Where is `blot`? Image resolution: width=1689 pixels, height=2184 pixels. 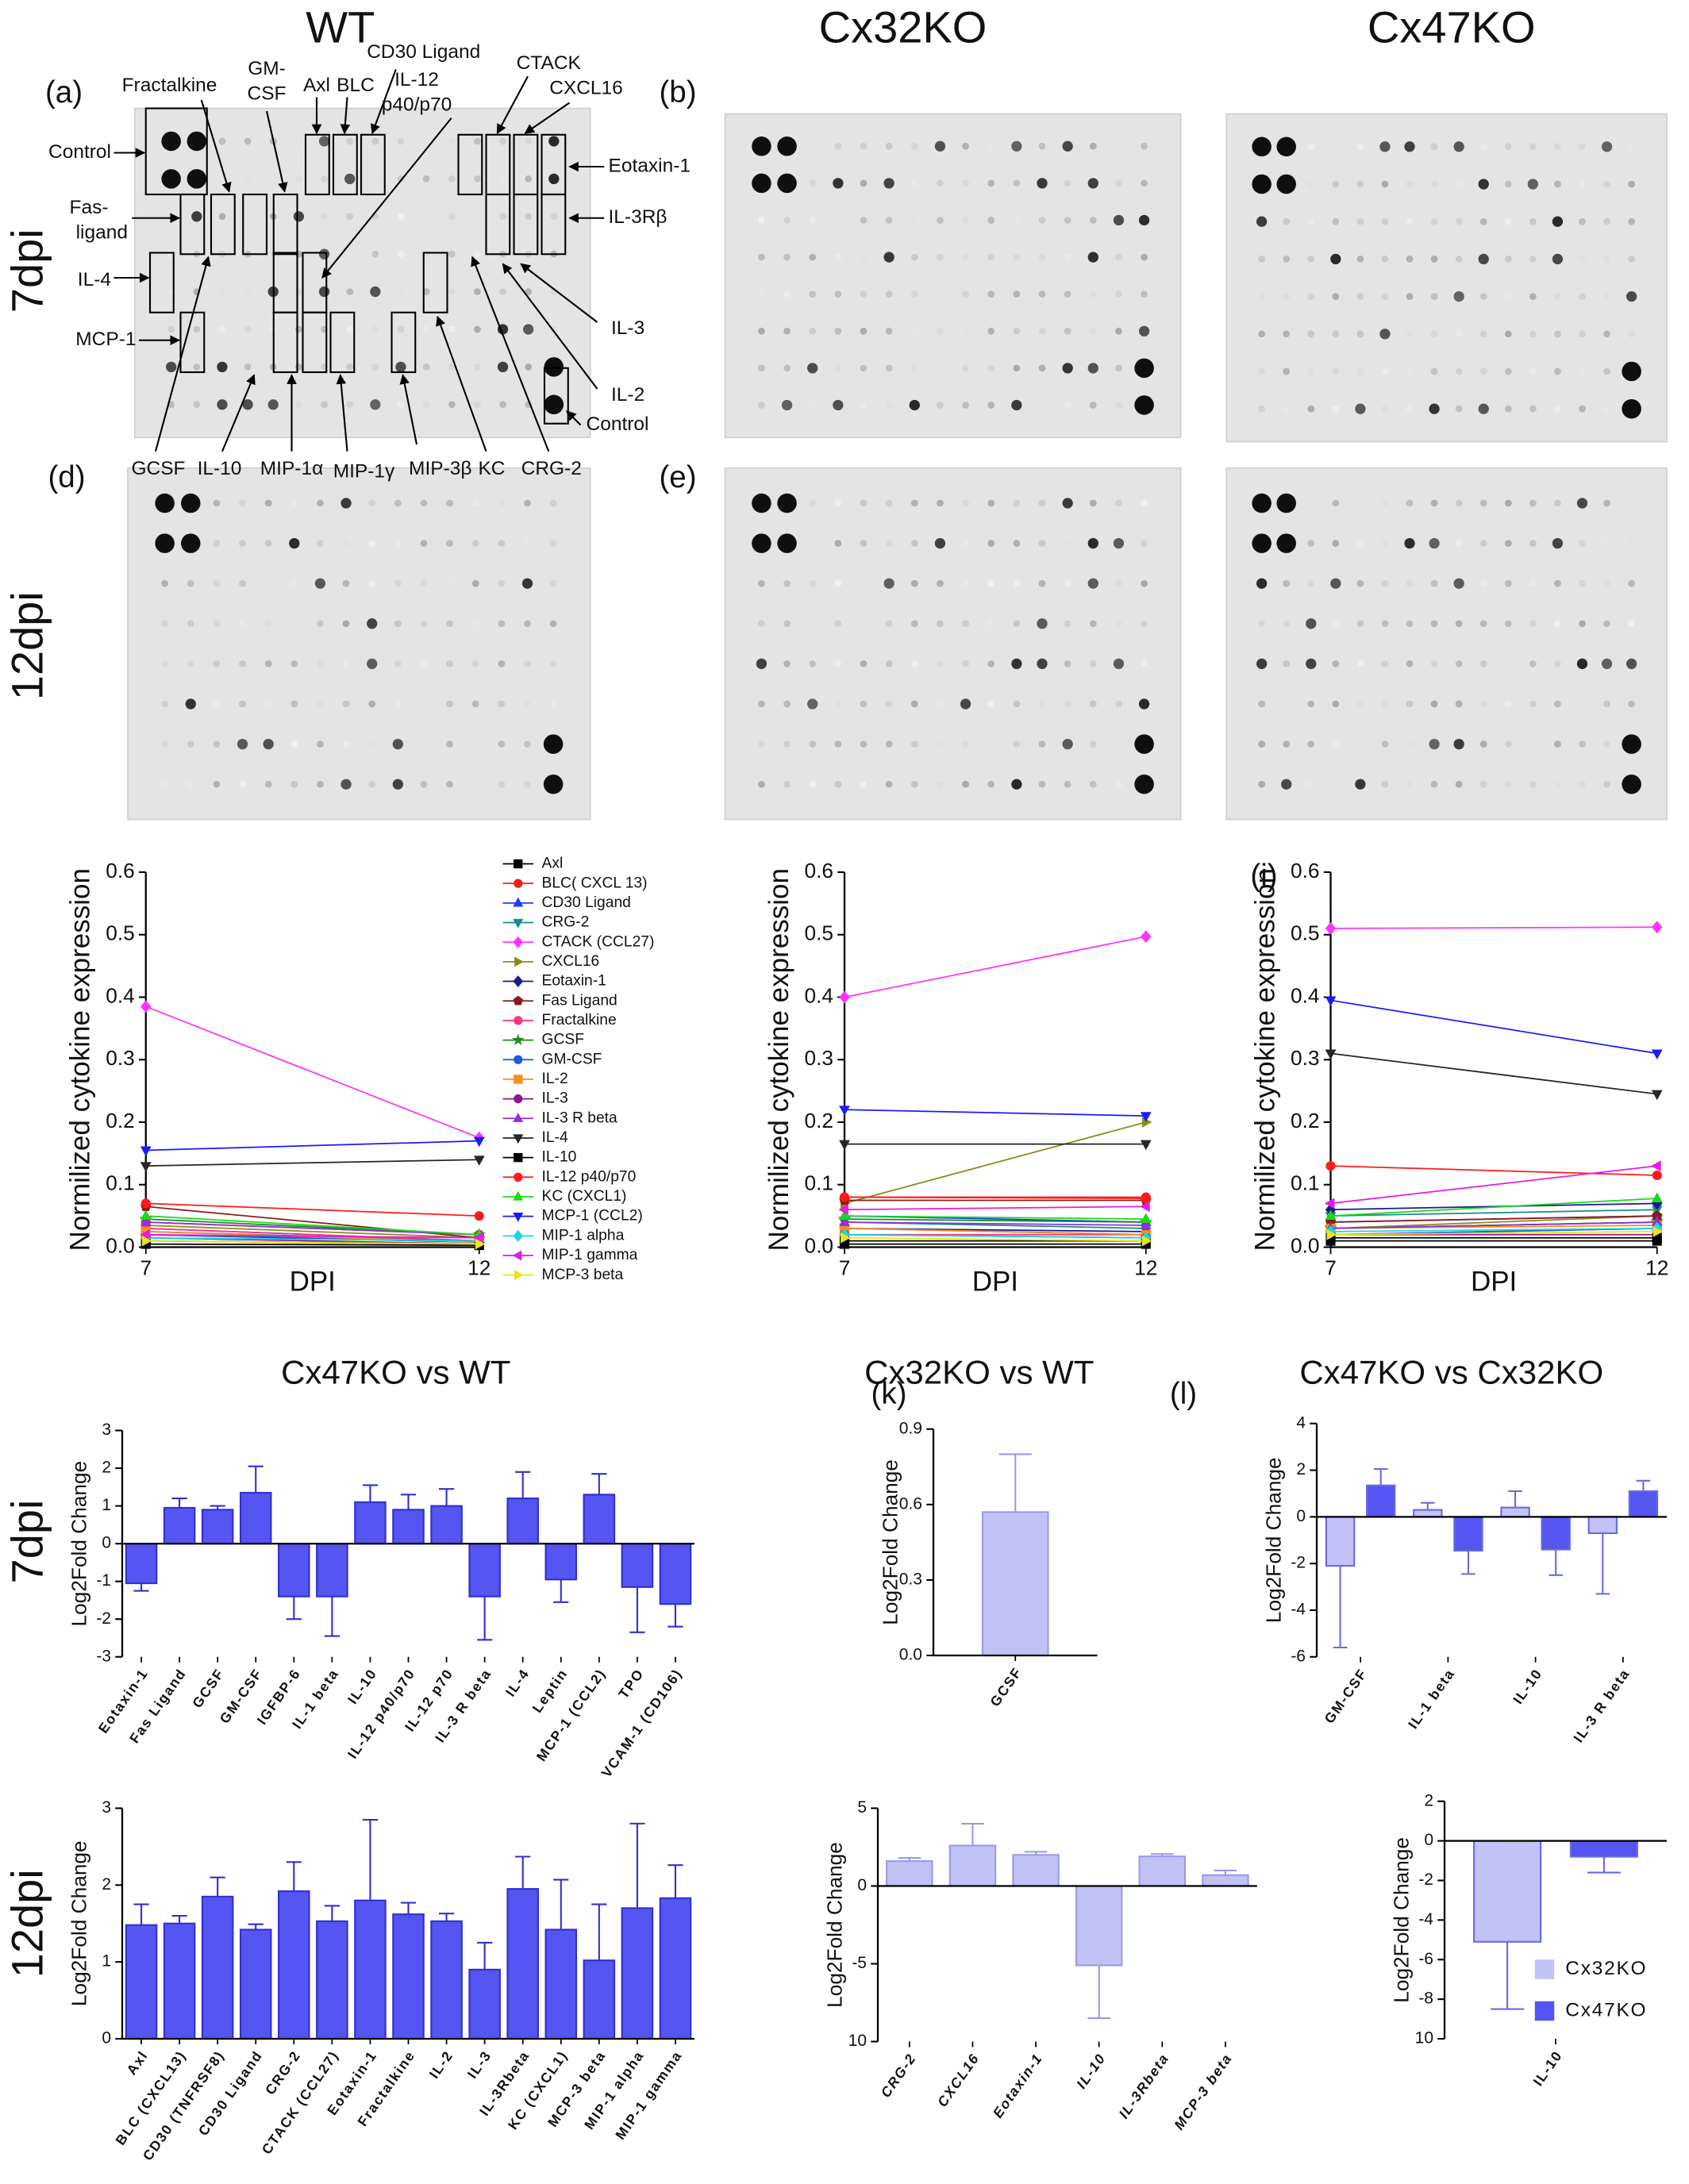 blot is located at coordinates (953, 644).